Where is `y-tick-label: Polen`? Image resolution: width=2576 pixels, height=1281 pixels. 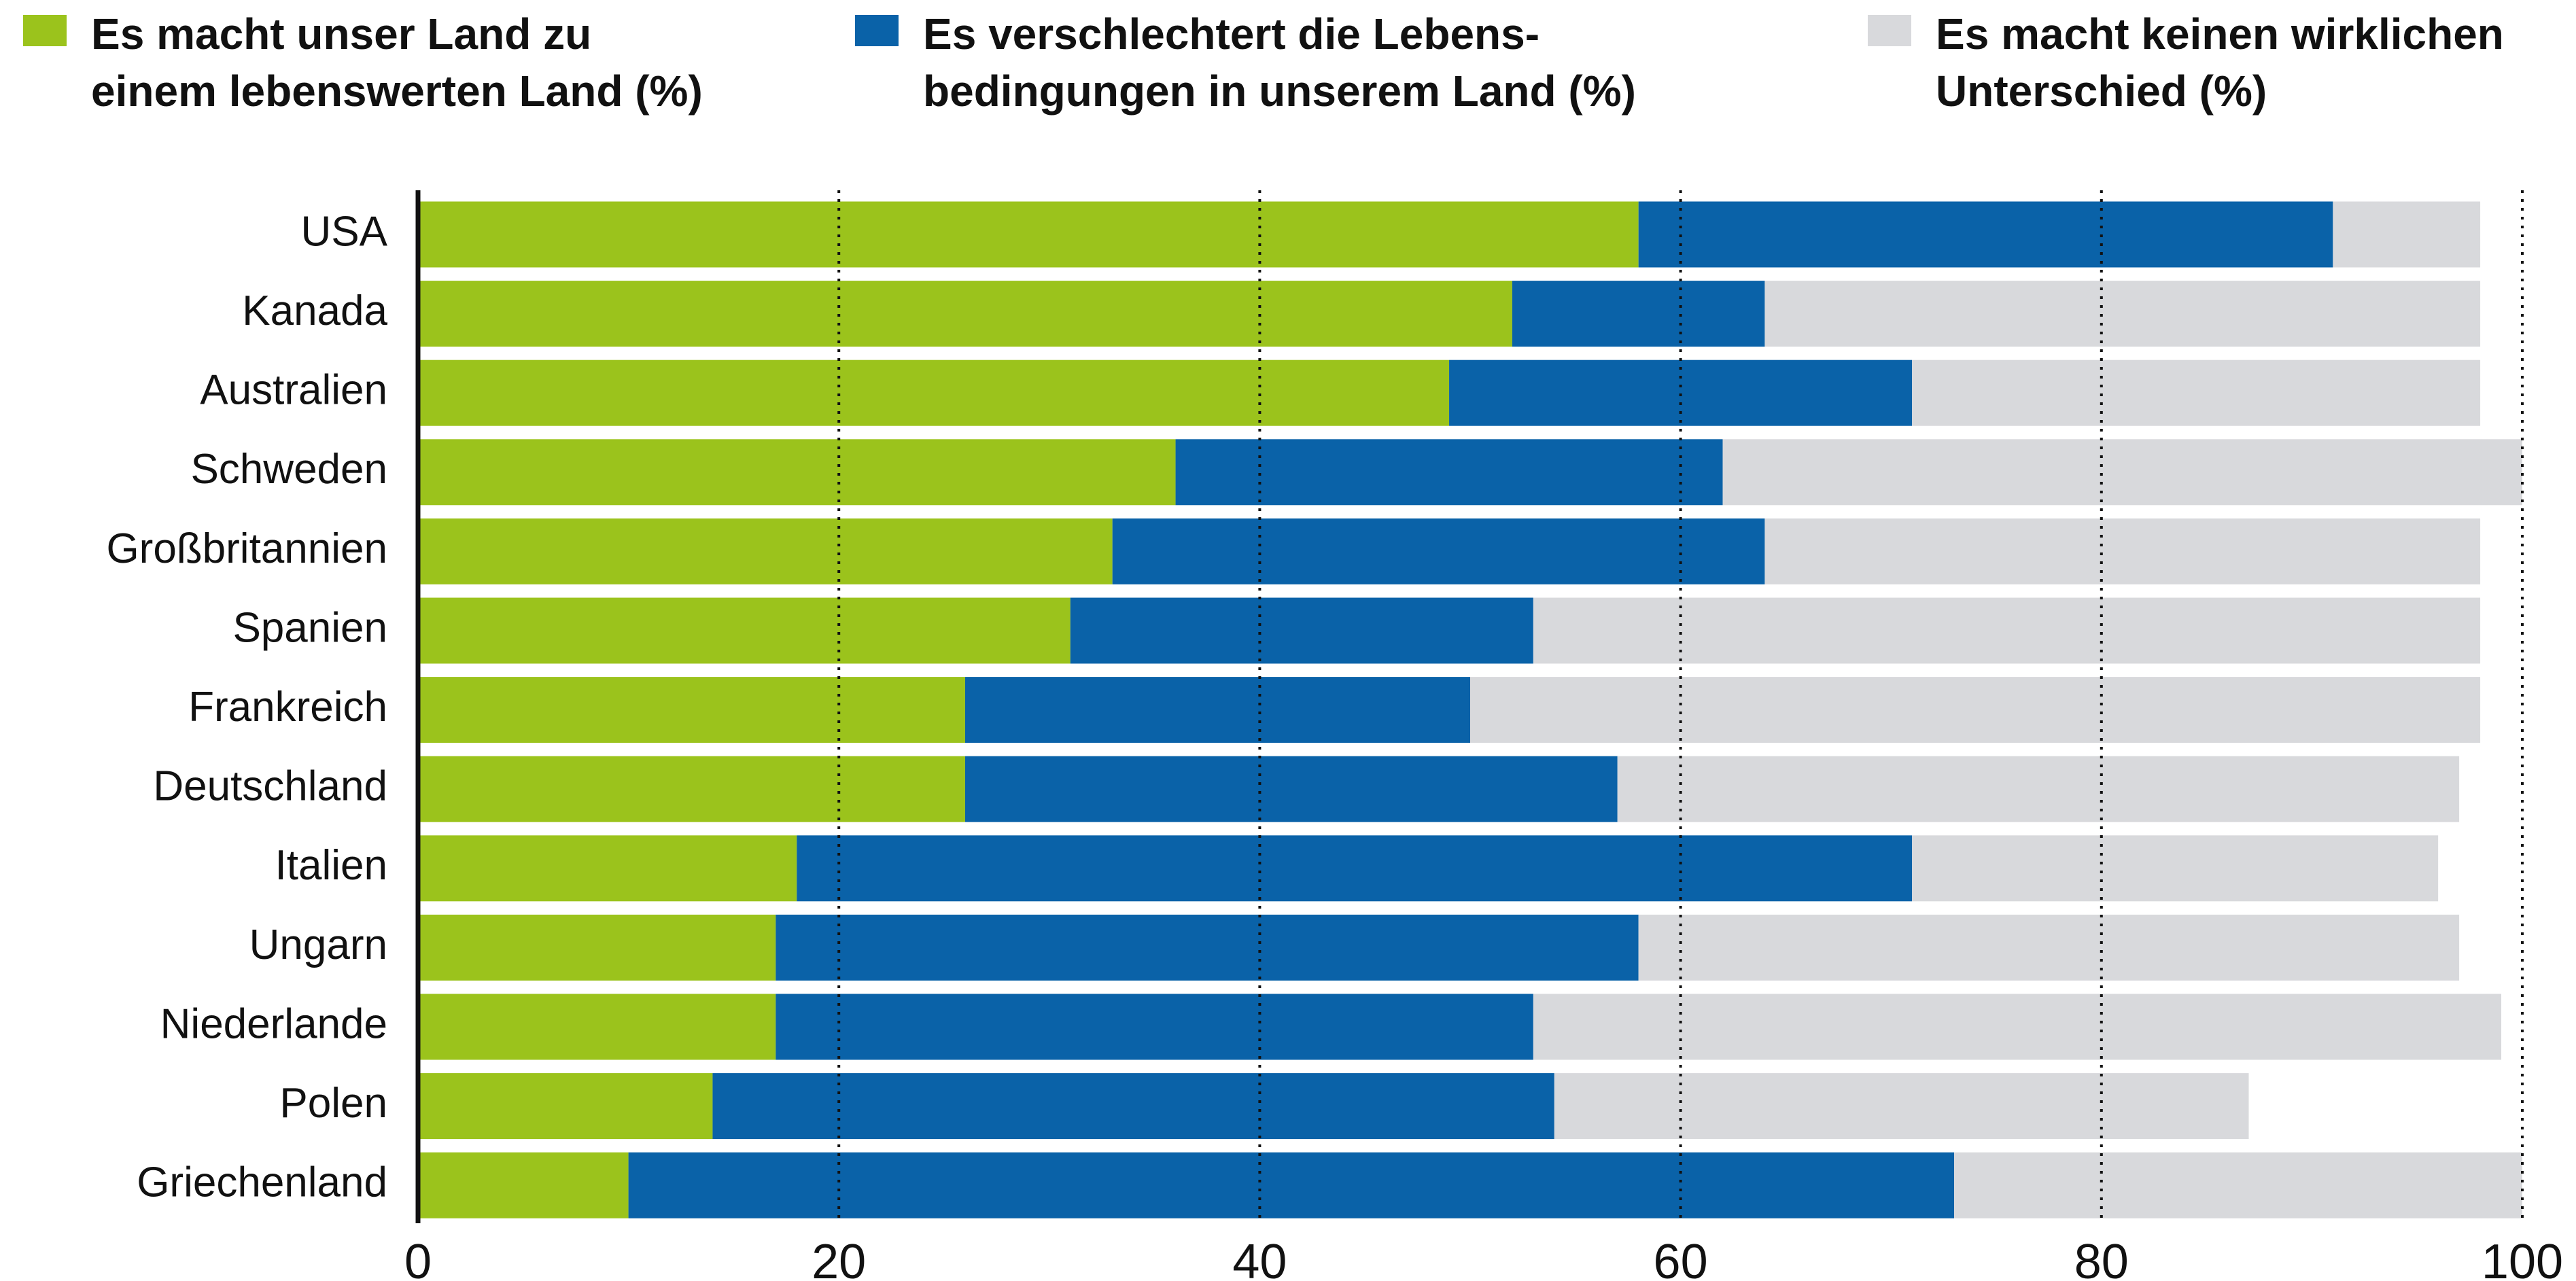 y-tick-label: Polen is located at coordinates (333, 1103).